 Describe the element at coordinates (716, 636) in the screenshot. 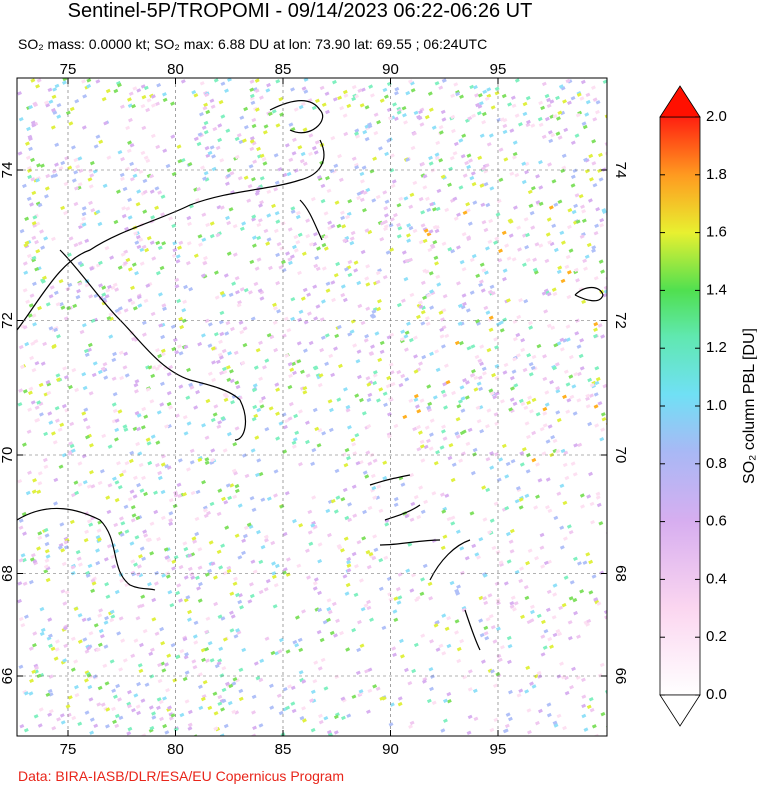

I see `colorbar-tick-label: 0.2` at that location.